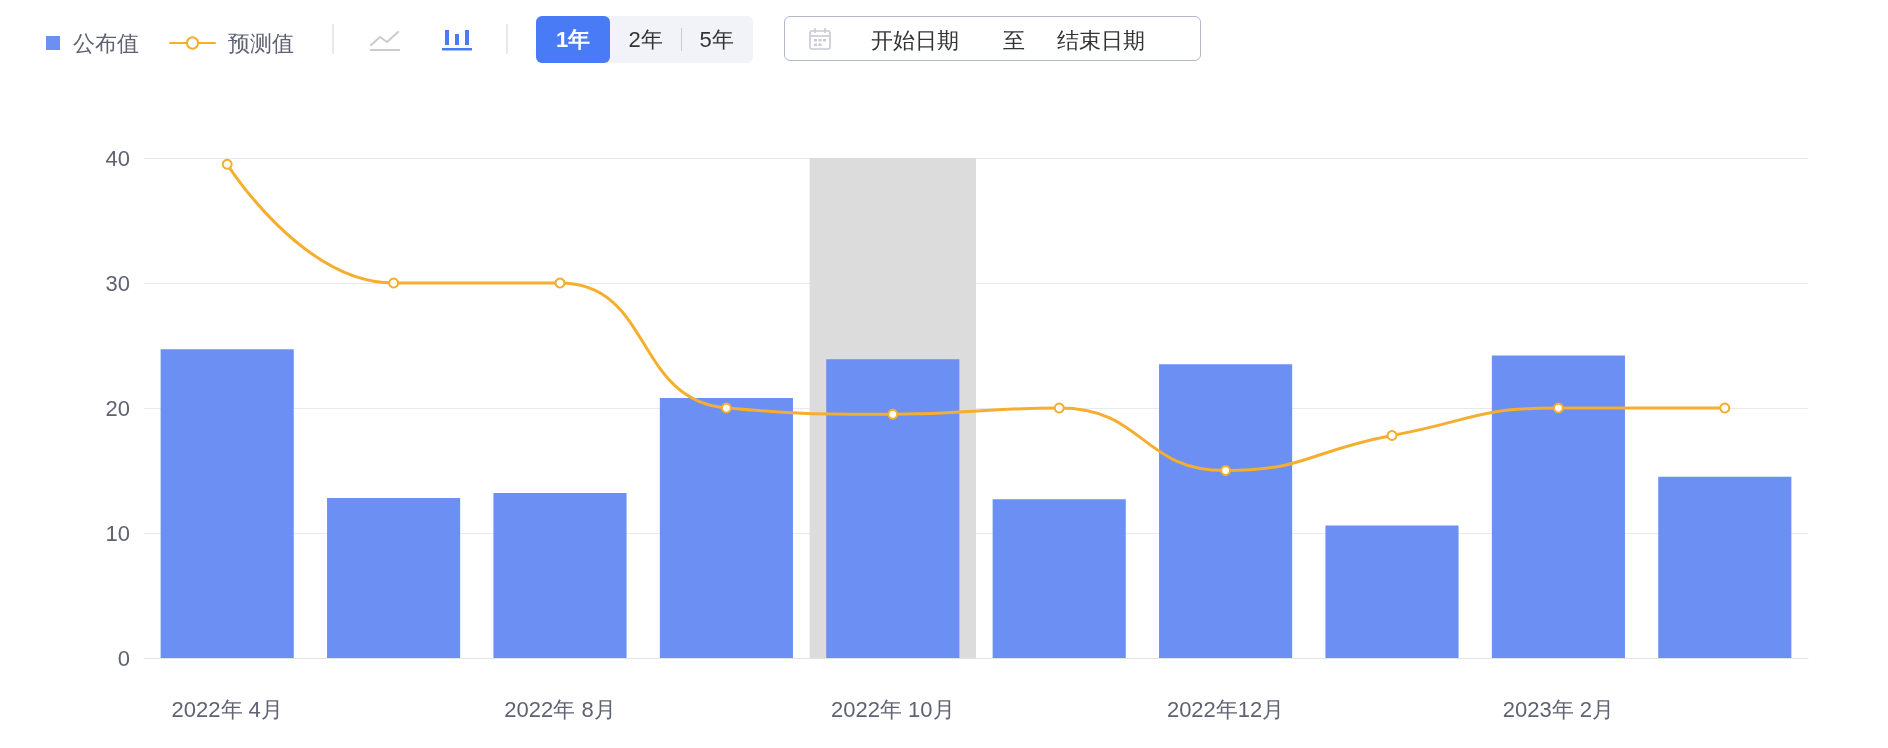 Image resolution: width=1888 pixels, height=748 pixels. I want to click on date-range-field: 开始日期 至 结束日期, so click(992, 38).